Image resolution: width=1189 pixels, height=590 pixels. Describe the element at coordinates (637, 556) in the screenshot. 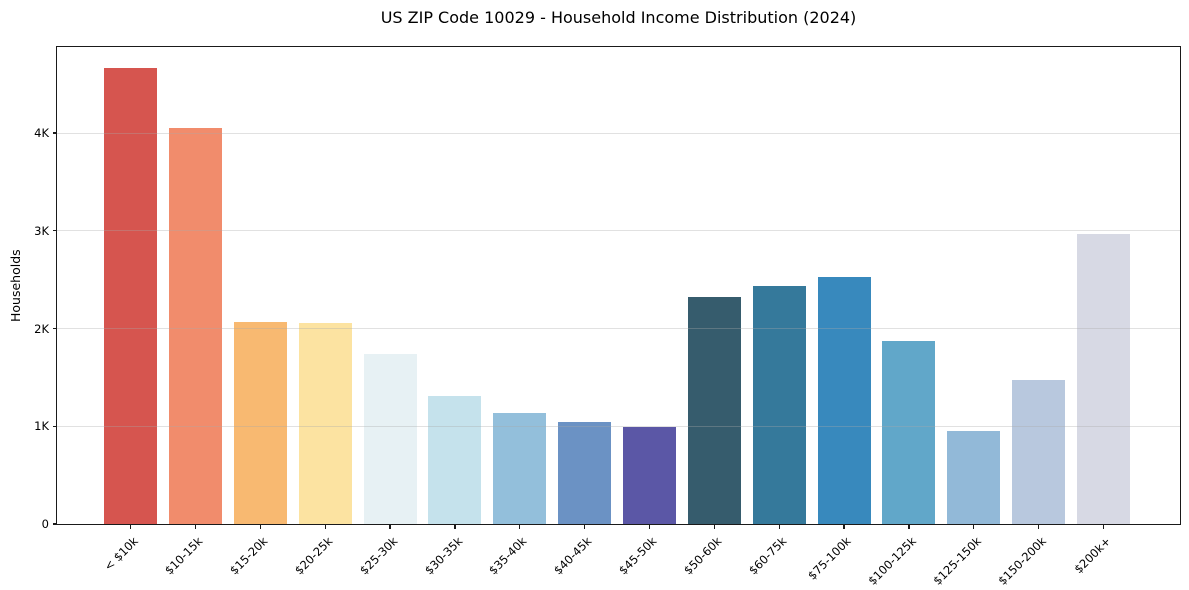

I see `x-tick-label: $45-50k` at that location.